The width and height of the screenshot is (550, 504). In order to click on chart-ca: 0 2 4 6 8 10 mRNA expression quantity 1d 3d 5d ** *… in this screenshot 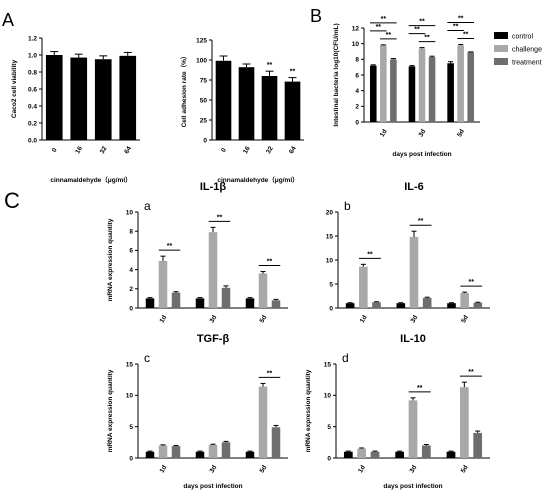, I will do `click(197, 252)`.